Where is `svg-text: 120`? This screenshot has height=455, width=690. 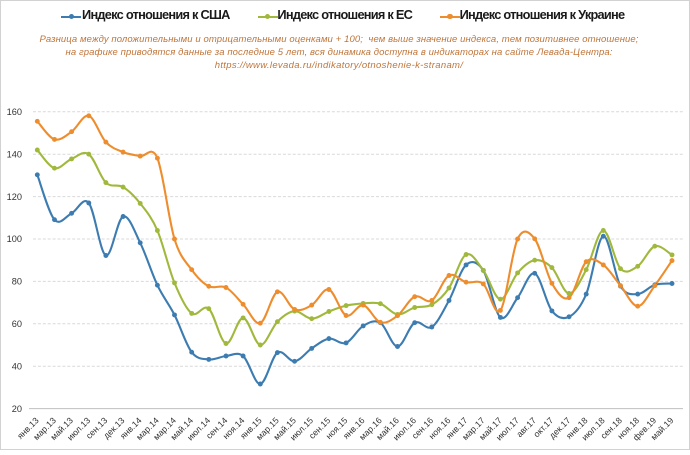 svg-text: 120 is located at coordinates (14, 197).